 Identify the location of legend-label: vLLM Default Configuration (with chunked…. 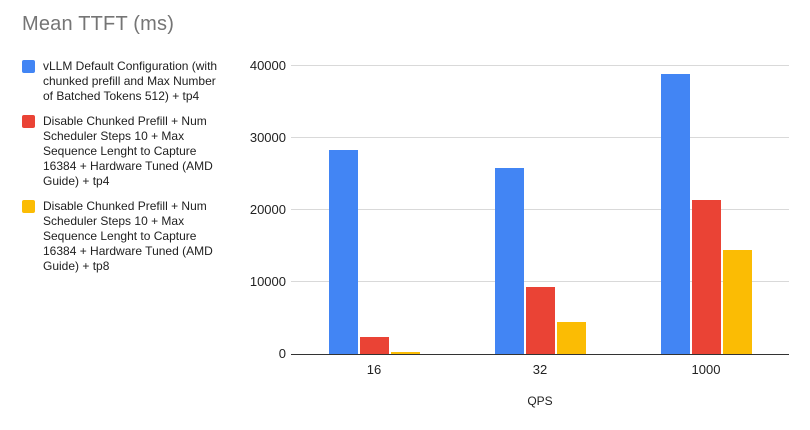
(130, 81).